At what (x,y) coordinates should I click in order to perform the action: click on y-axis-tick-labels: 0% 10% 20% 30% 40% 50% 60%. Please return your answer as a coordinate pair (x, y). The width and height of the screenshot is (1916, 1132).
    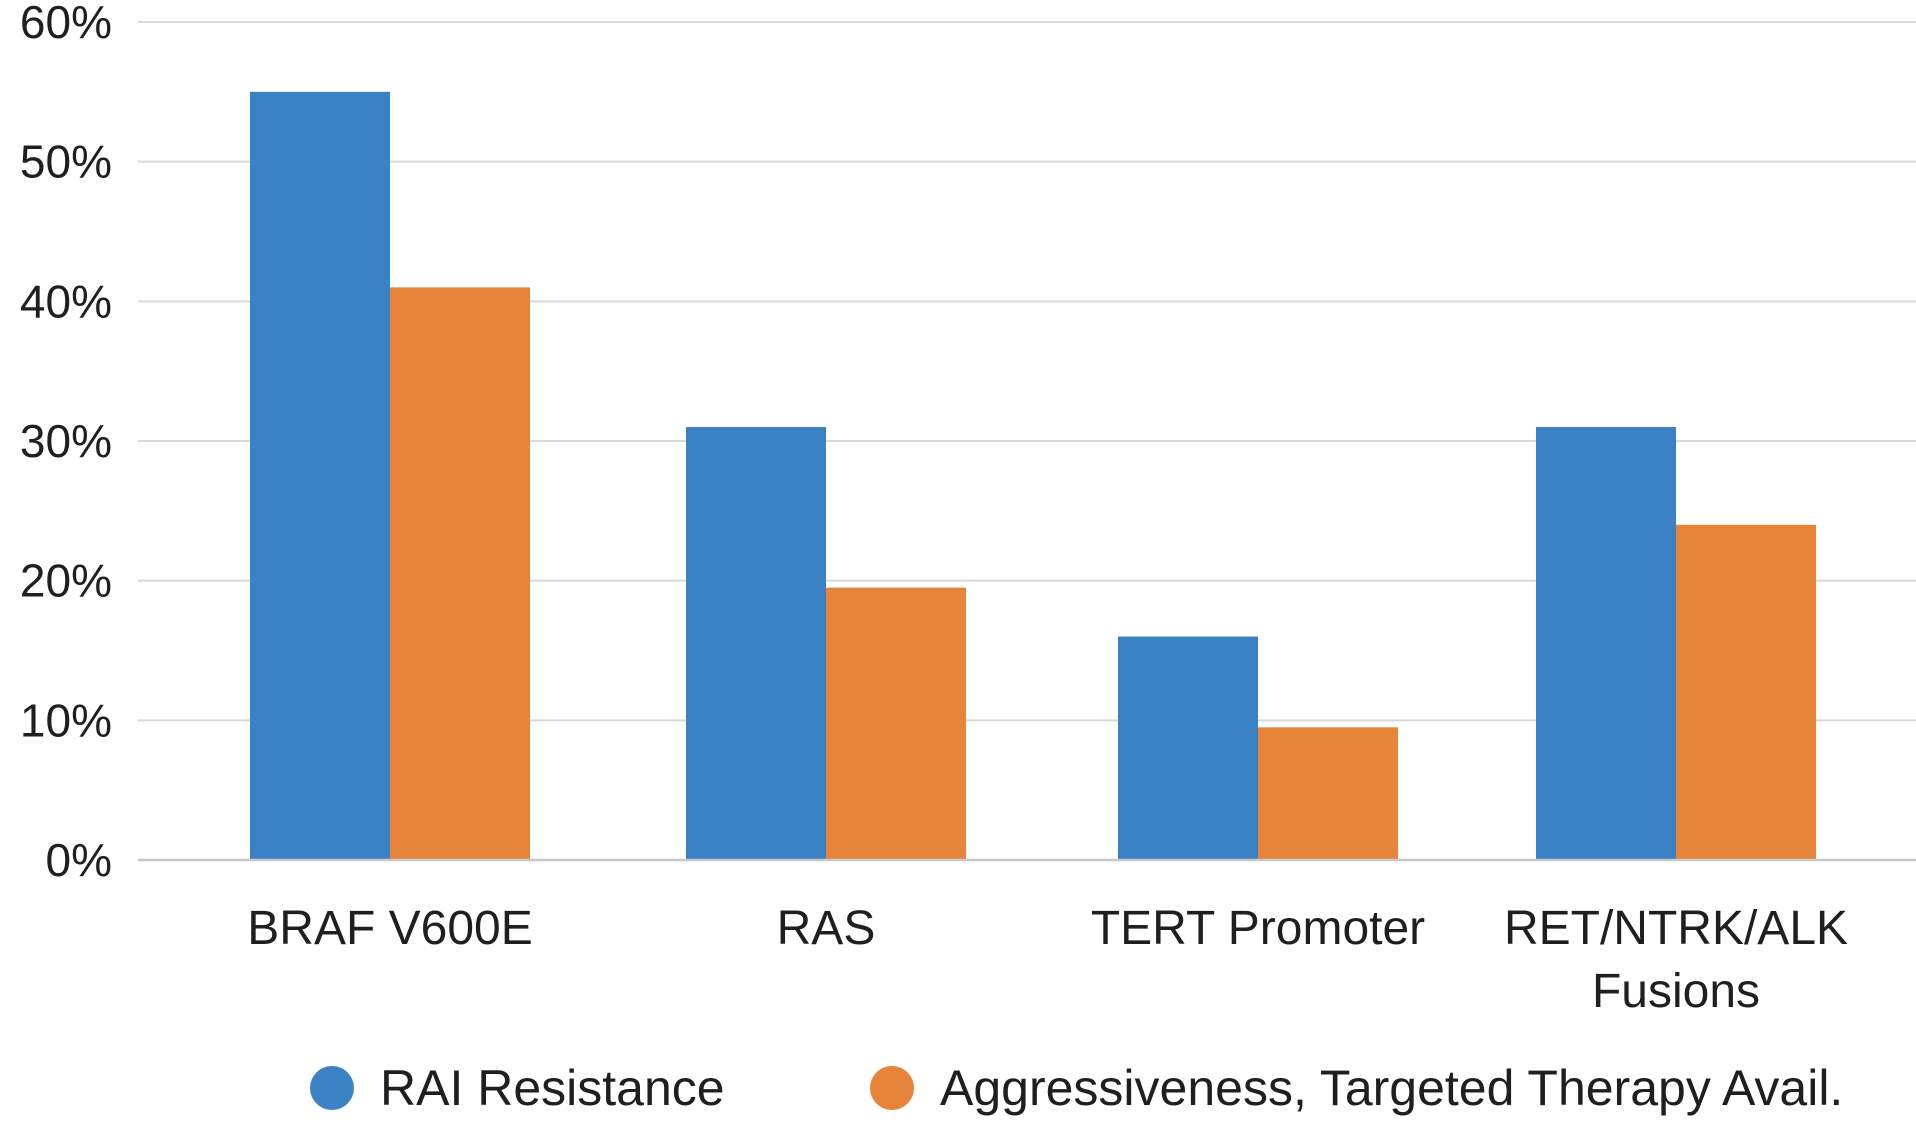
    Looking at the image, I should click on (66, 443).